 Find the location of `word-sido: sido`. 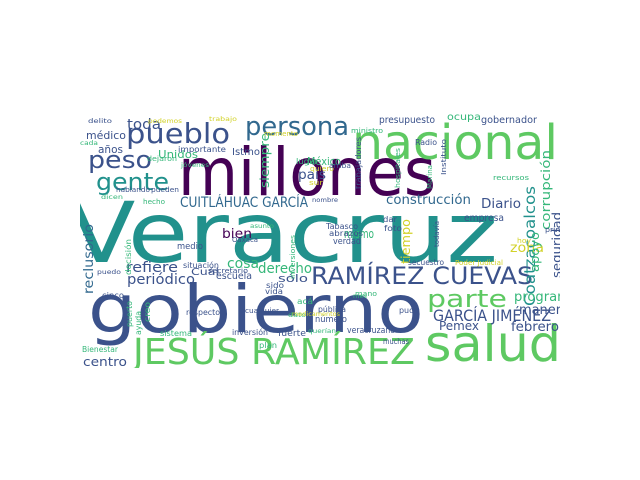

word-sido: sido is located at coordinates (275, 285).